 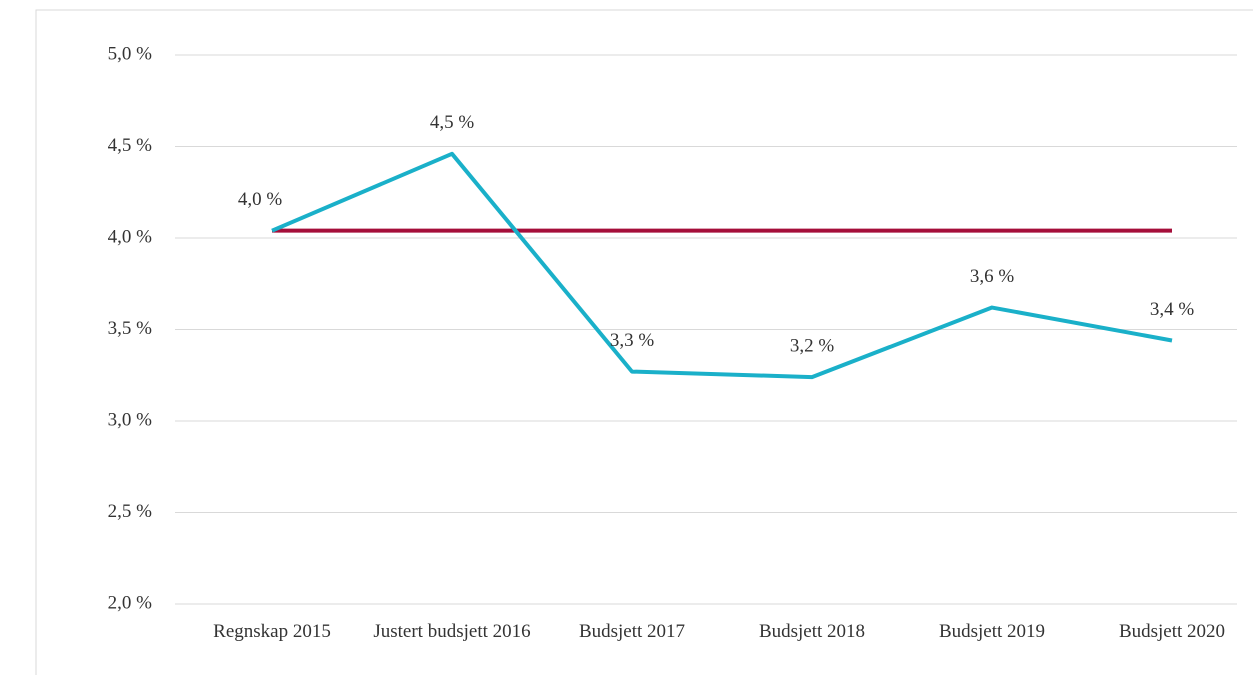 What do you see at coordinates (812, 345) in the screenshot?
I see `data-label: 3,2 %` at bounding box center [812, 345].